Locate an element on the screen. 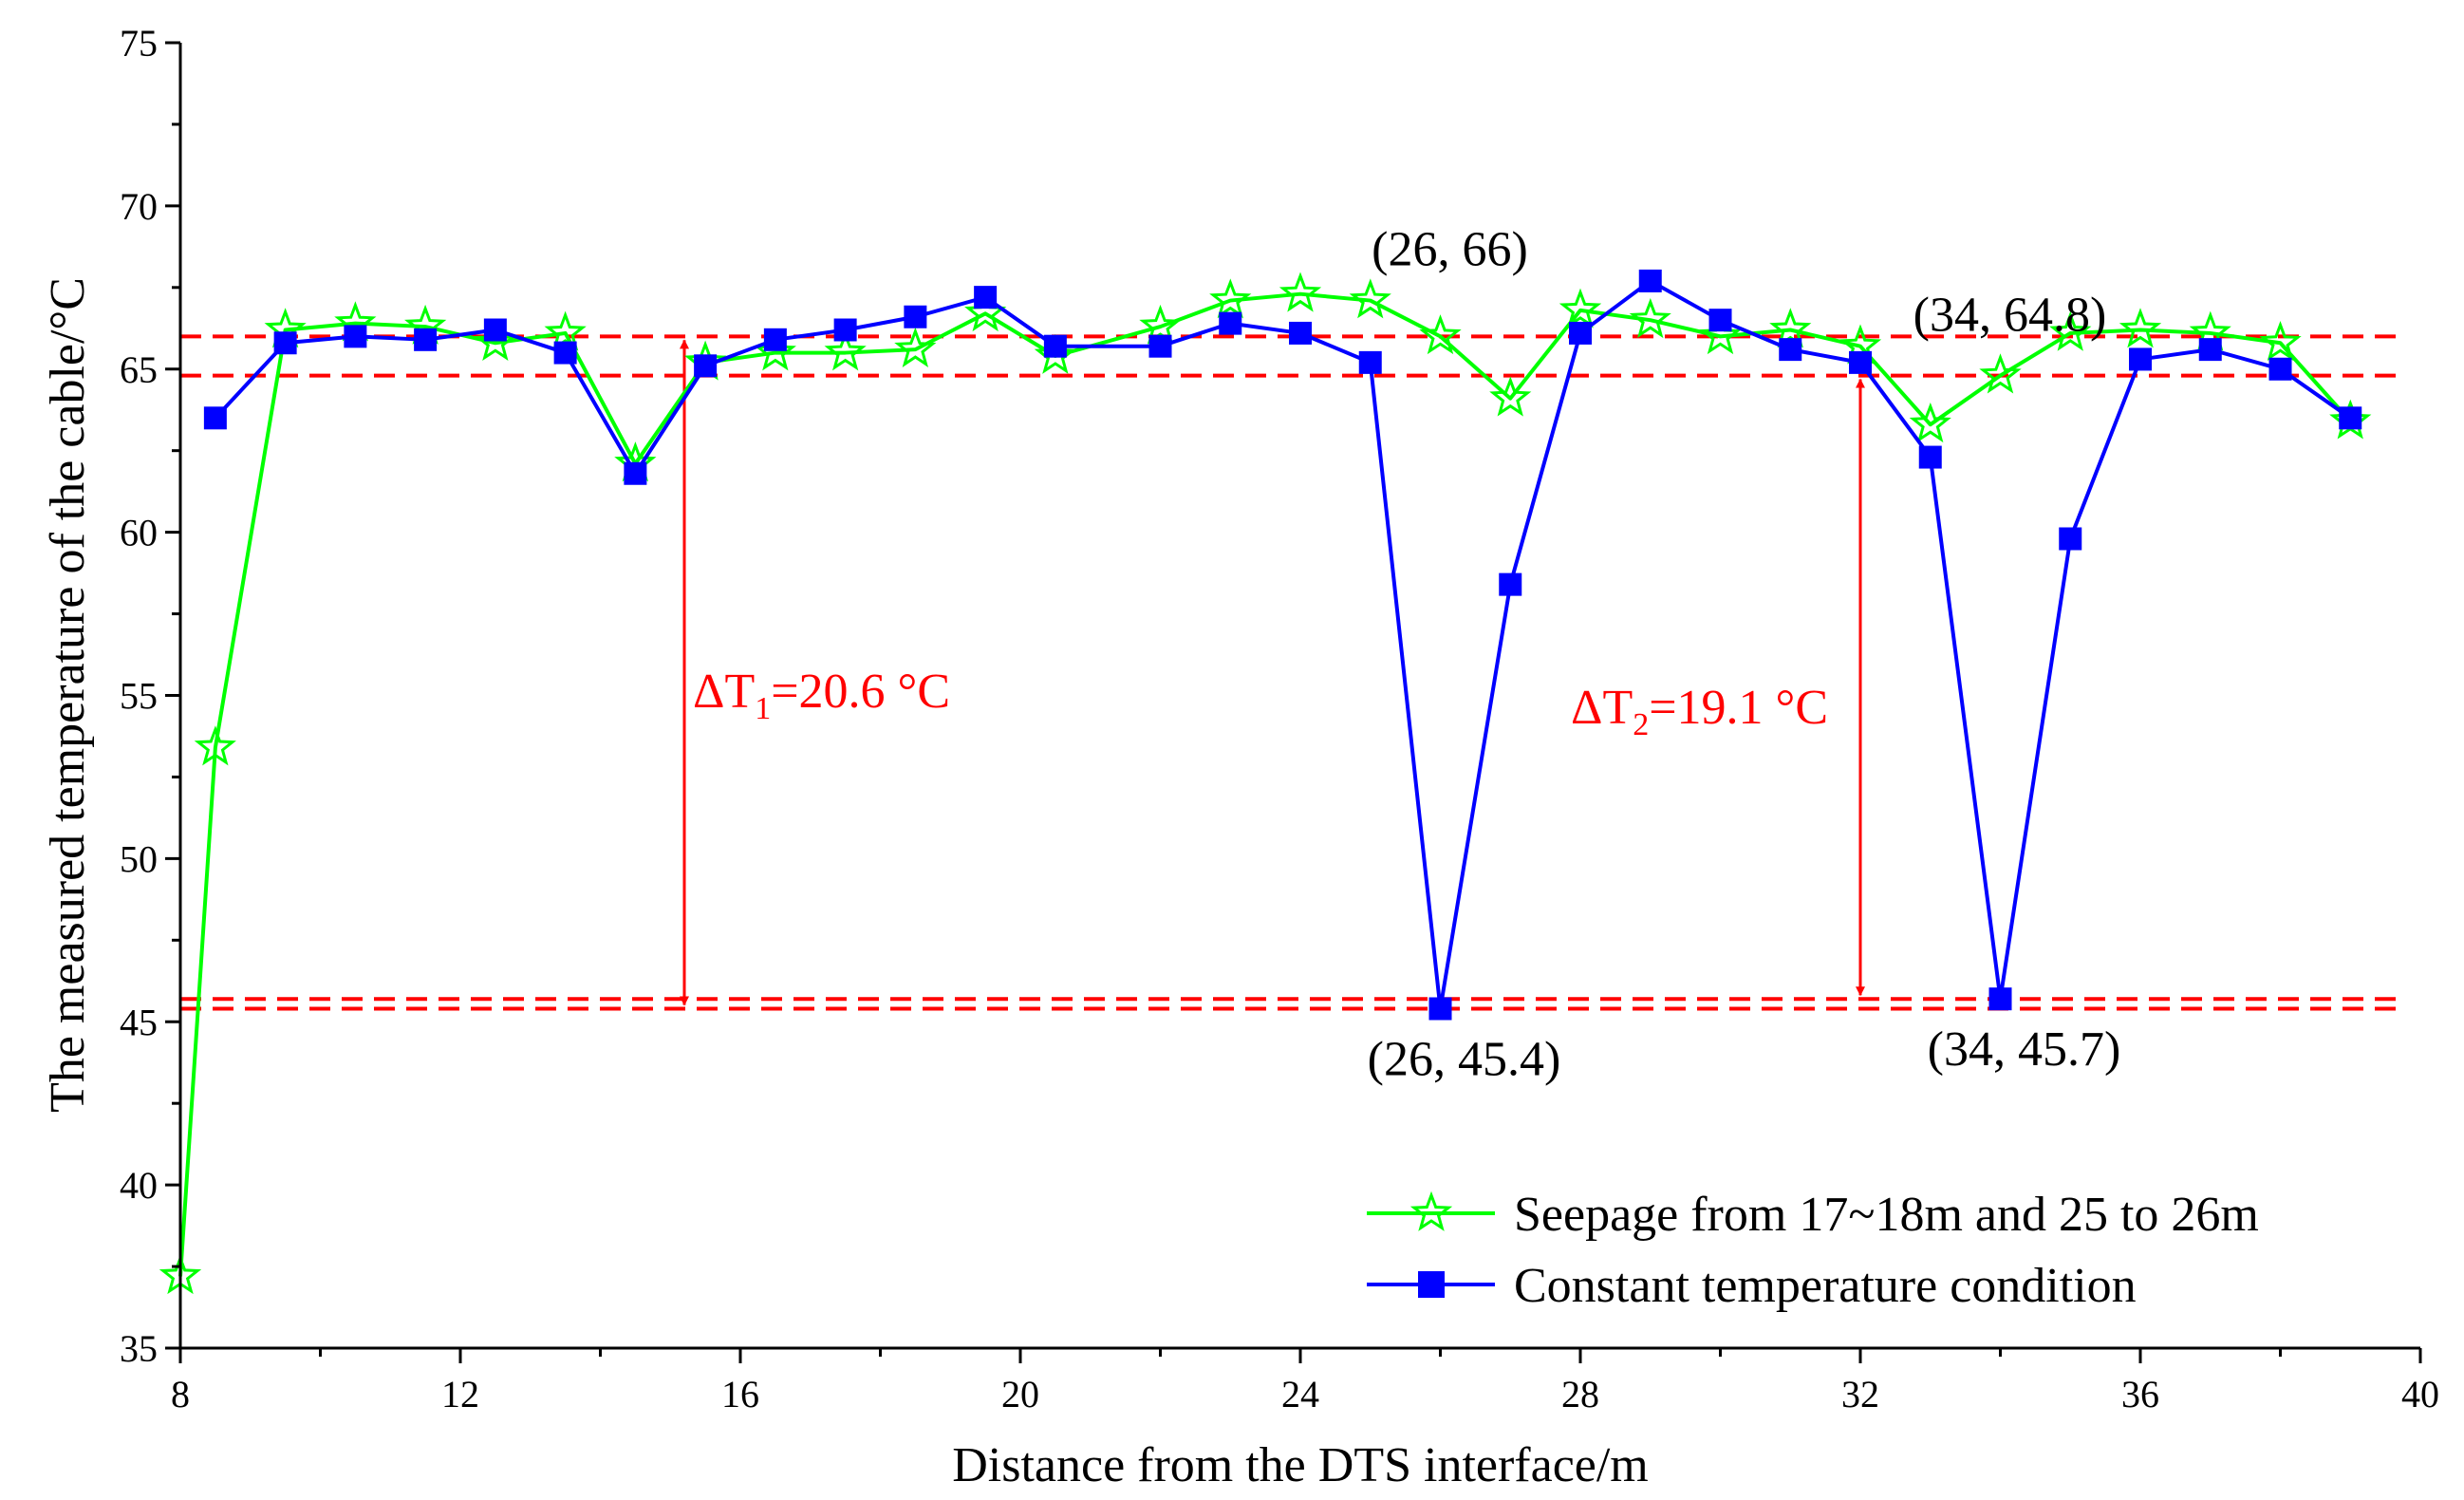 The height and width of the screenshot is (1500, 2464). x-tick-label: 40 is located at coordinates (2420, 1394).